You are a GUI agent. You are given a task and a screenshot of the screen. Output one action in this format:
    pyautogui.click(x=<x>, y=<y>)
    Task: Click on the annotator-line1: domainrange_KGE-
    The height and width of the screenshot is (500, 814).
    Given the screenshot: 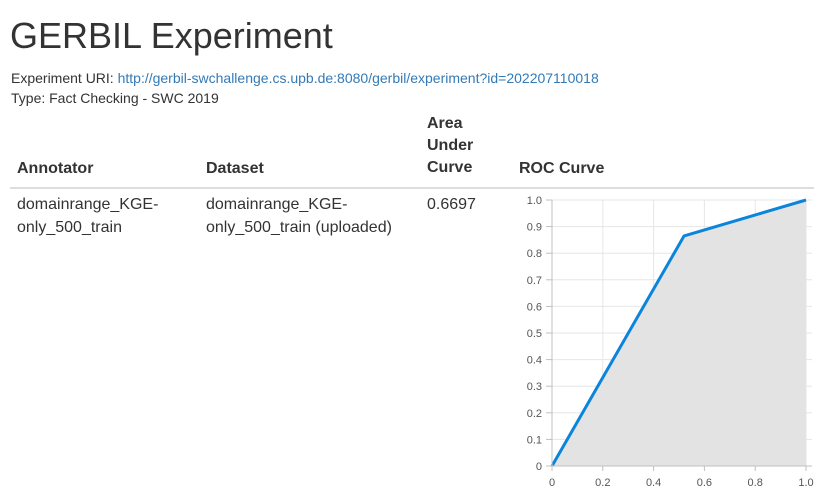 What is the action you would take?
    pyautogui.click(x=88, y=204)
    